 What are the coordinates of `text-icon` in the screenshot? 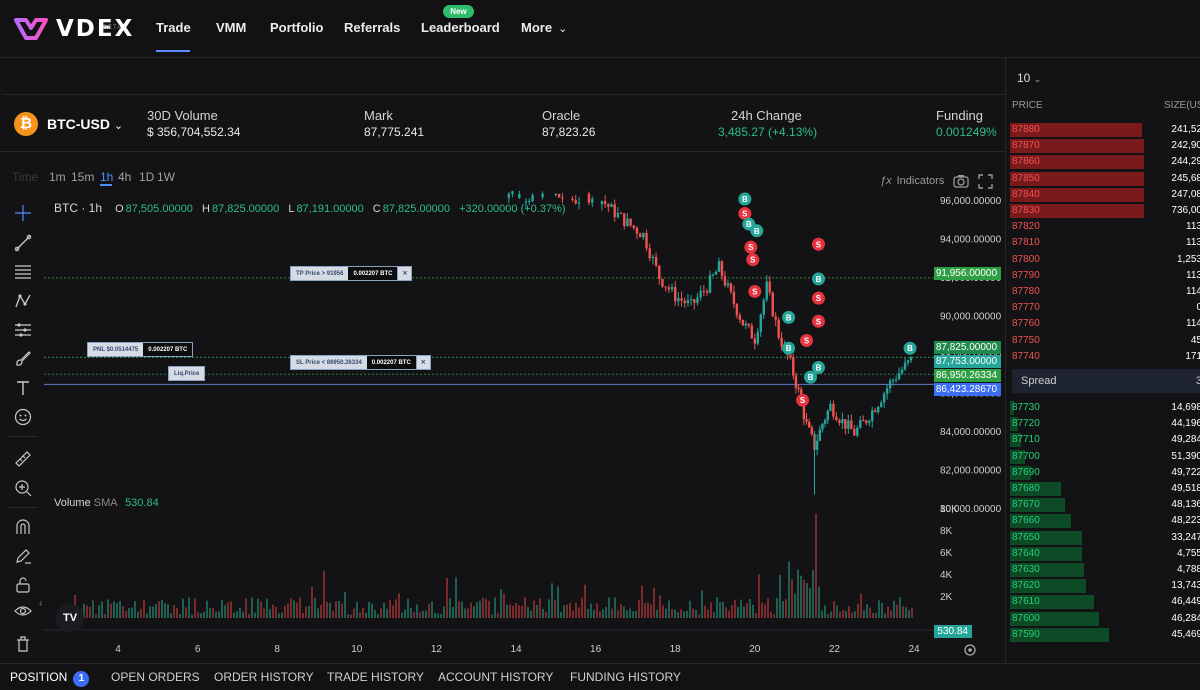 It's located at (23, 388).